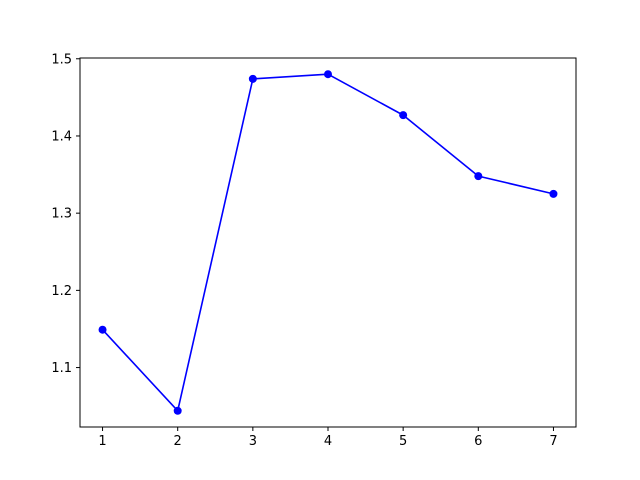 The height and width of the screenshot is (480, 640). Describe the element at coordinates (178, 441) in the screenshot. I see `x-tick-label: 2` at that location.